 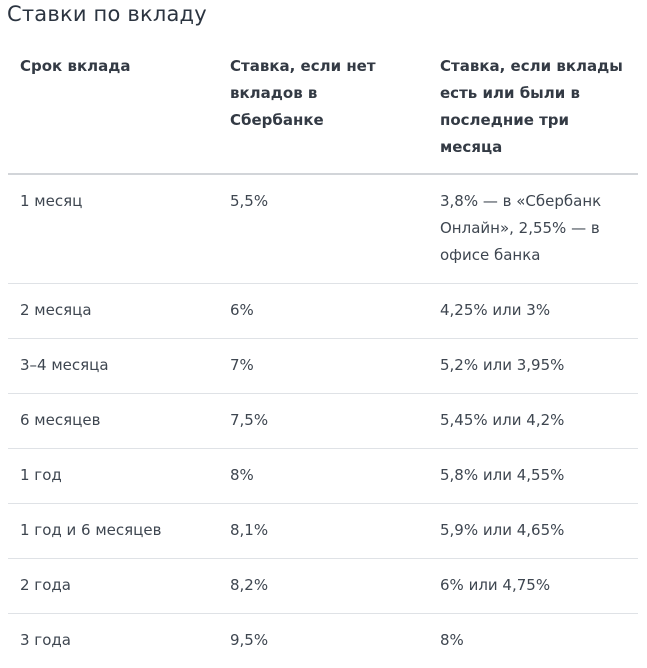 What do you see at coordinates (533, 311) in the screenshot?
I see `cell-rate-with-deposits: 4,25% или 3%` at bounding box center [533, 311].